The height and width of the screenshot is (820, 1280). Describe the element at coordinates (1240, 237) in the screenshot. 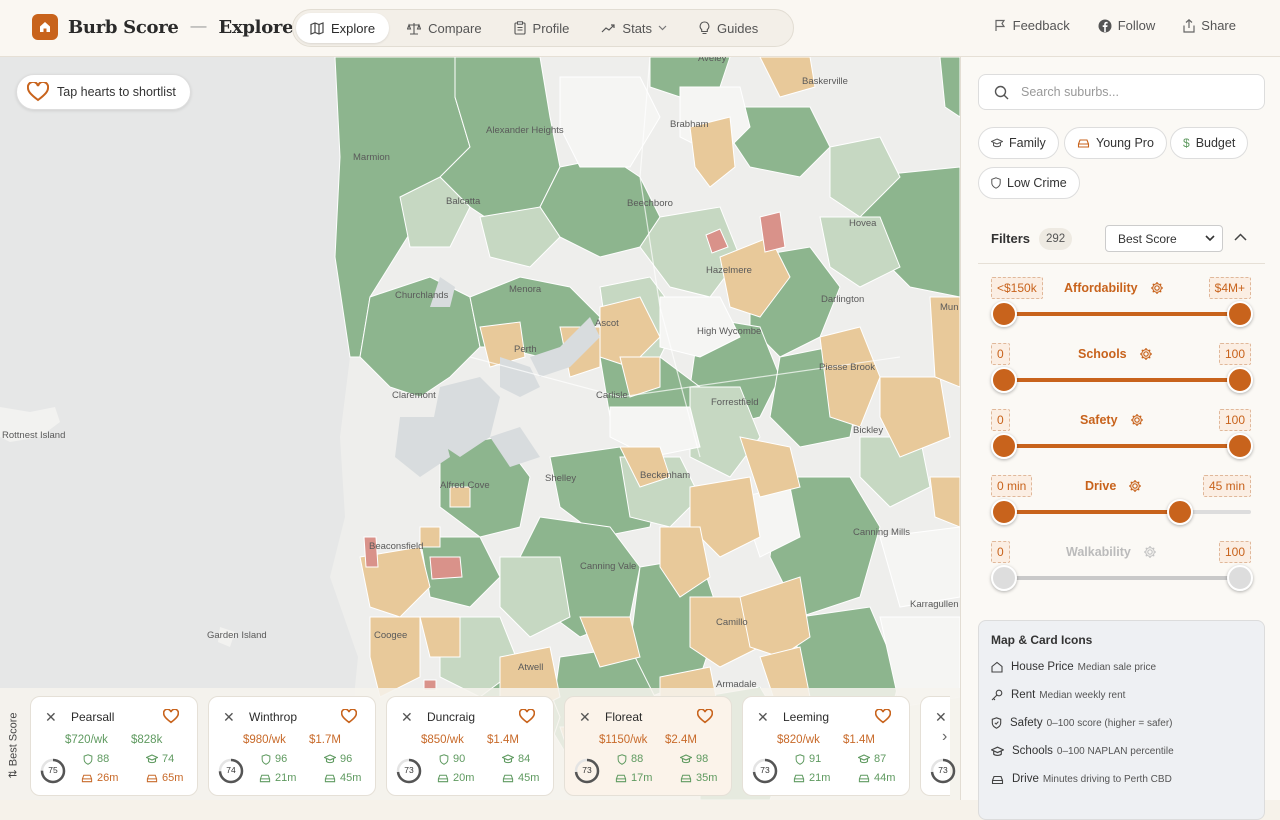

I see `chevron-up-icon` at that location.